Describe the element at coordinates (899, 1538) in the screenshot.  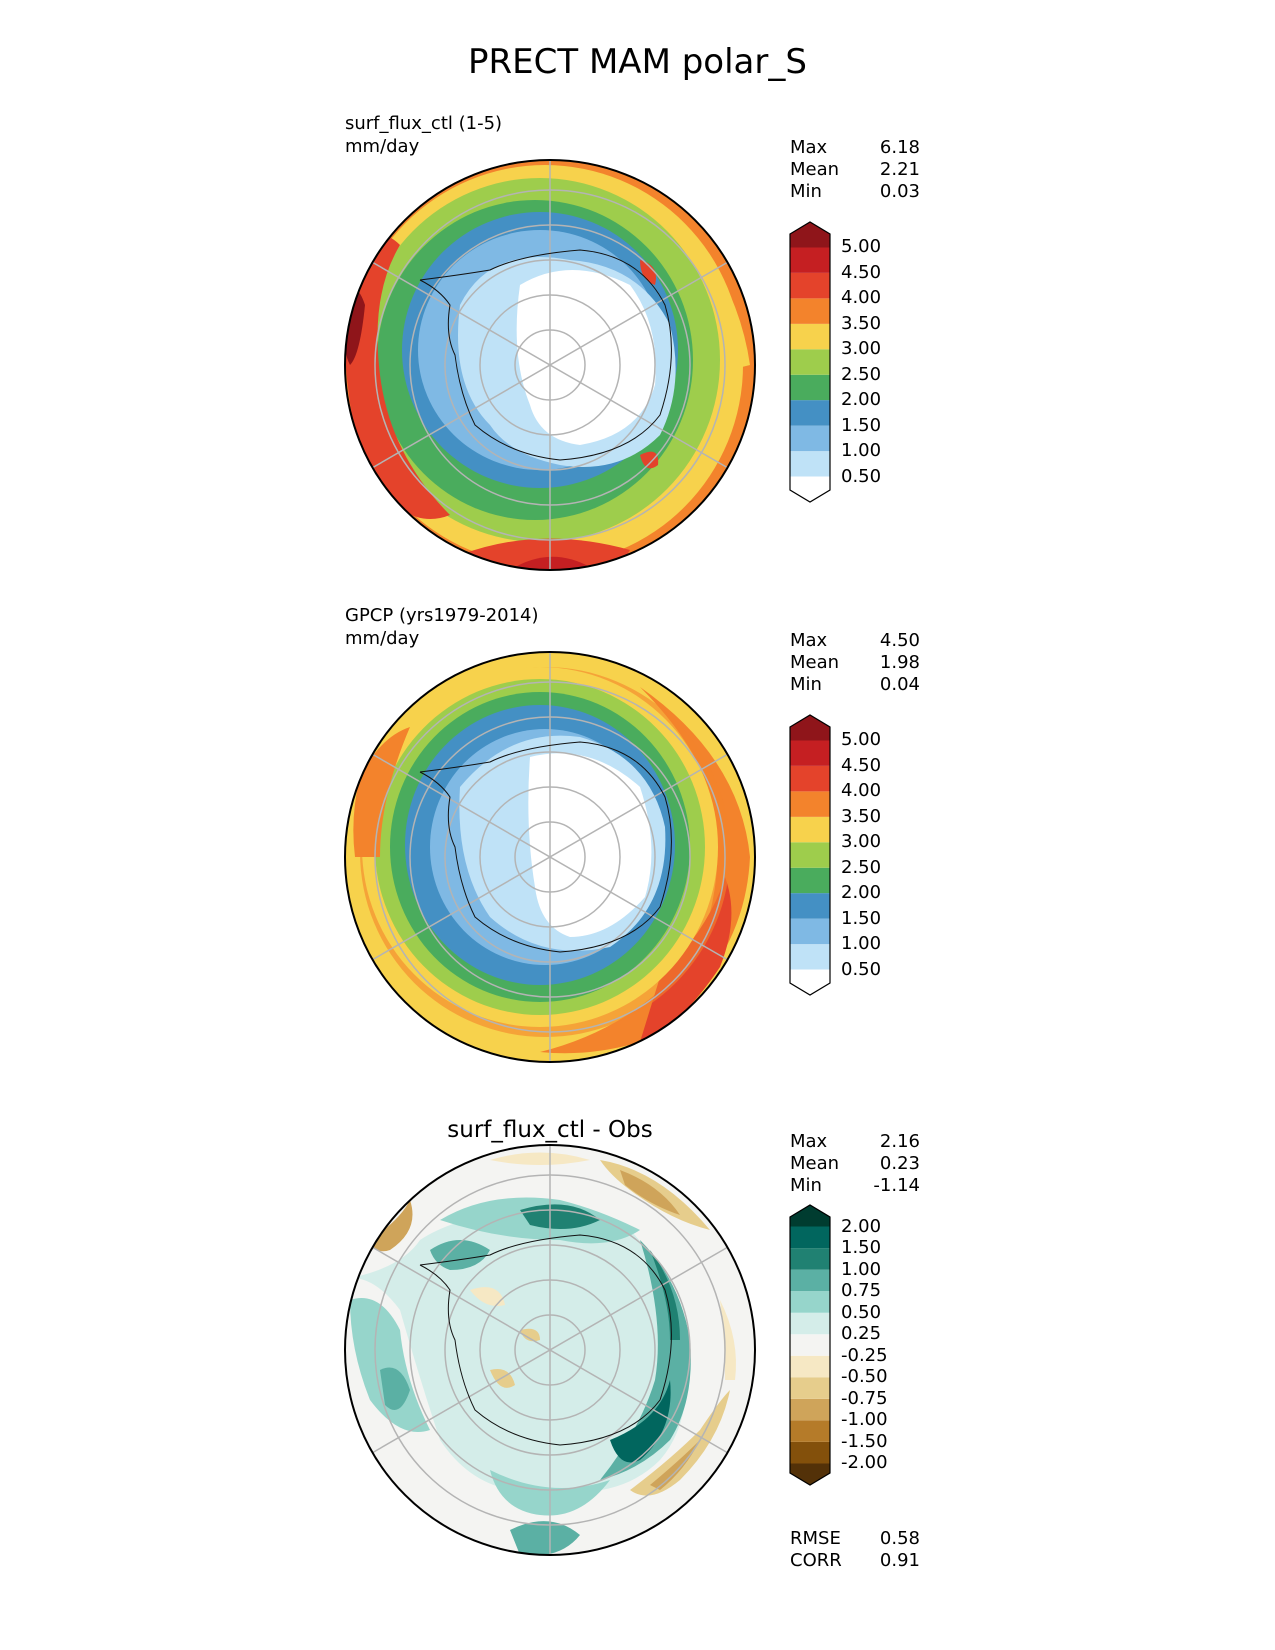
I see `rmse-value: 0.58` at that location.